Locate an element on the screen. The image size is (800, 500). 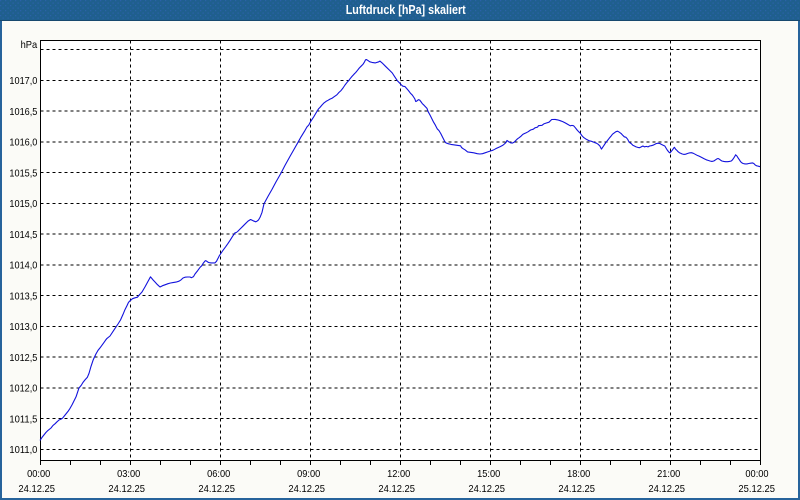
svg-text: 25.12.25 is located at coordinates (756, 489).